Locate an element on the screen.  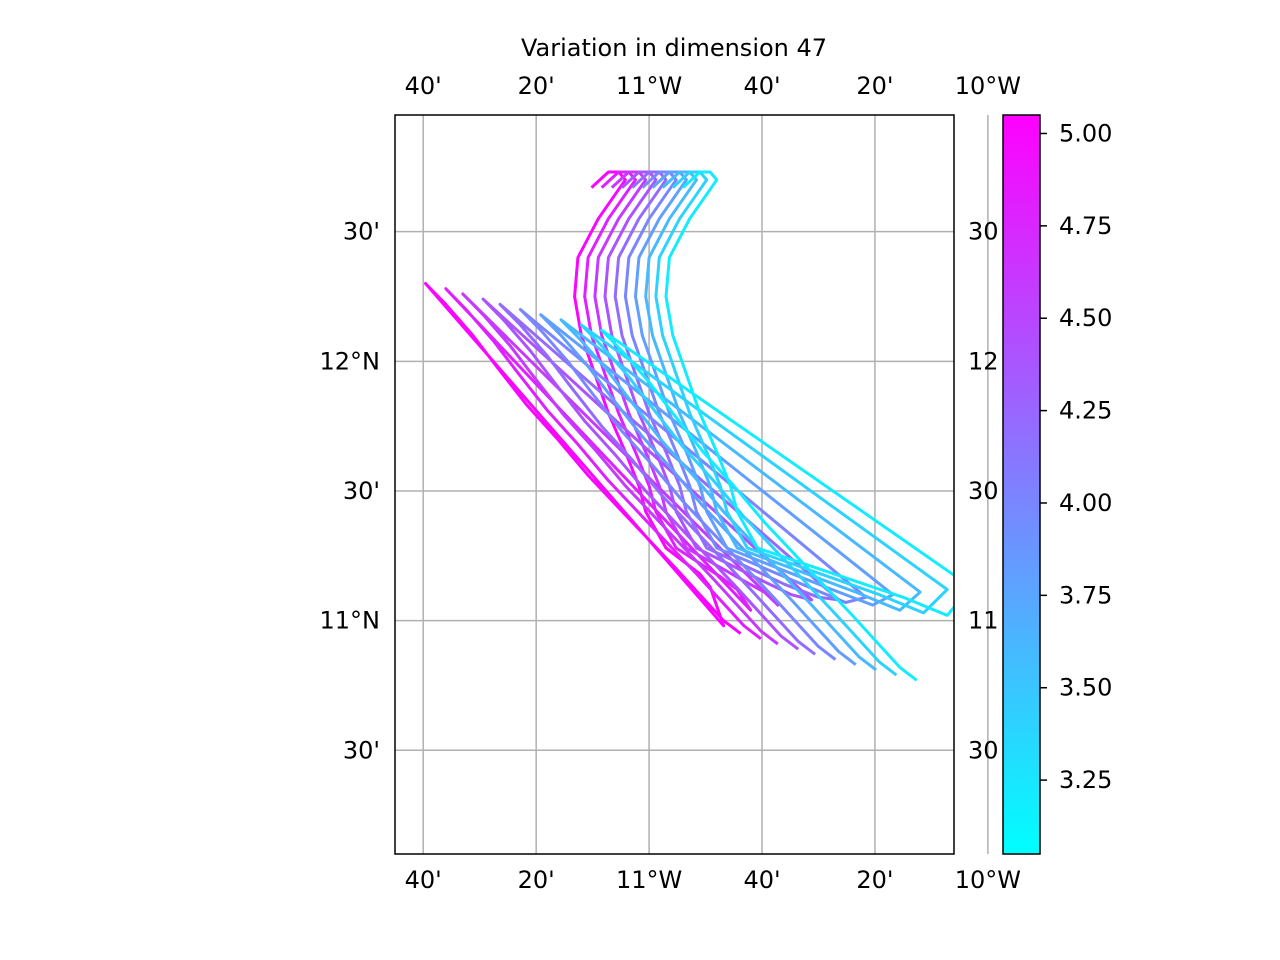
colorbar-tick-label-3: 4.00 is located at coordinates (1085, 503).